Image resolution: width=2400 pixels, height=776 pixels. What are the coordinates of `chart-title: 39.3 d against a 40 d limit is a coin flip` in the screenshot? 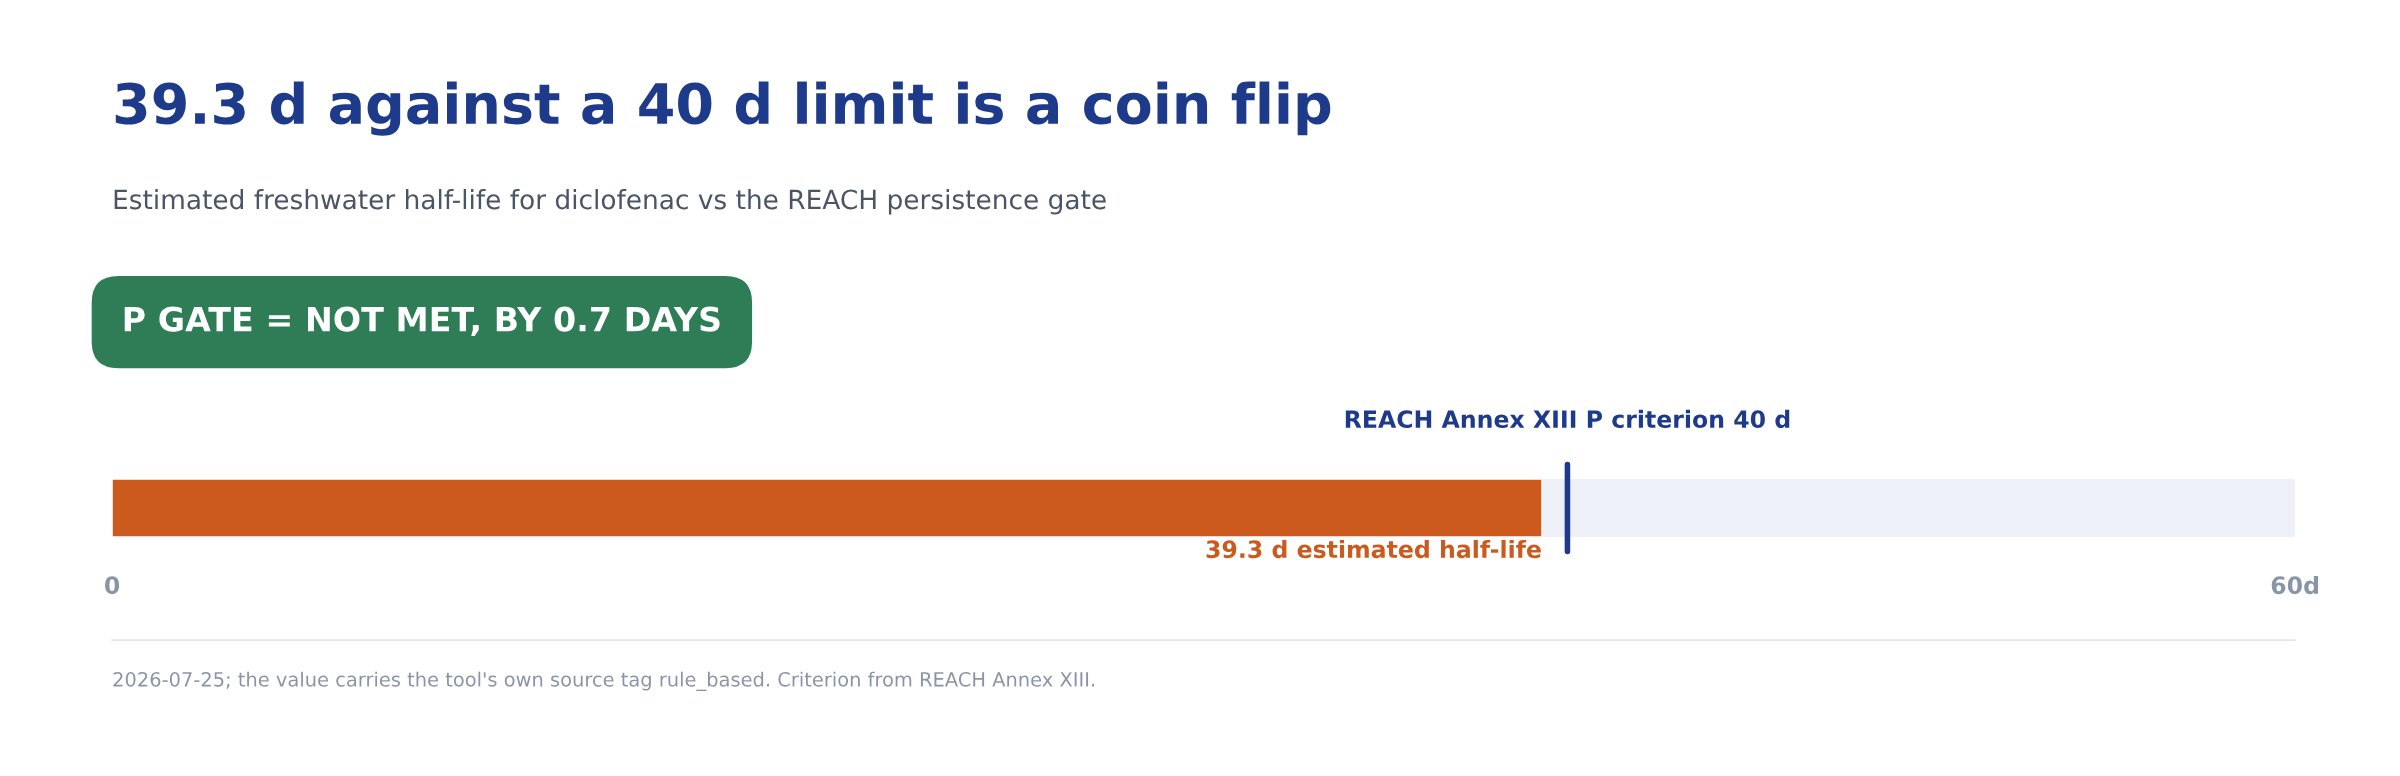 It's located at (723, 108).